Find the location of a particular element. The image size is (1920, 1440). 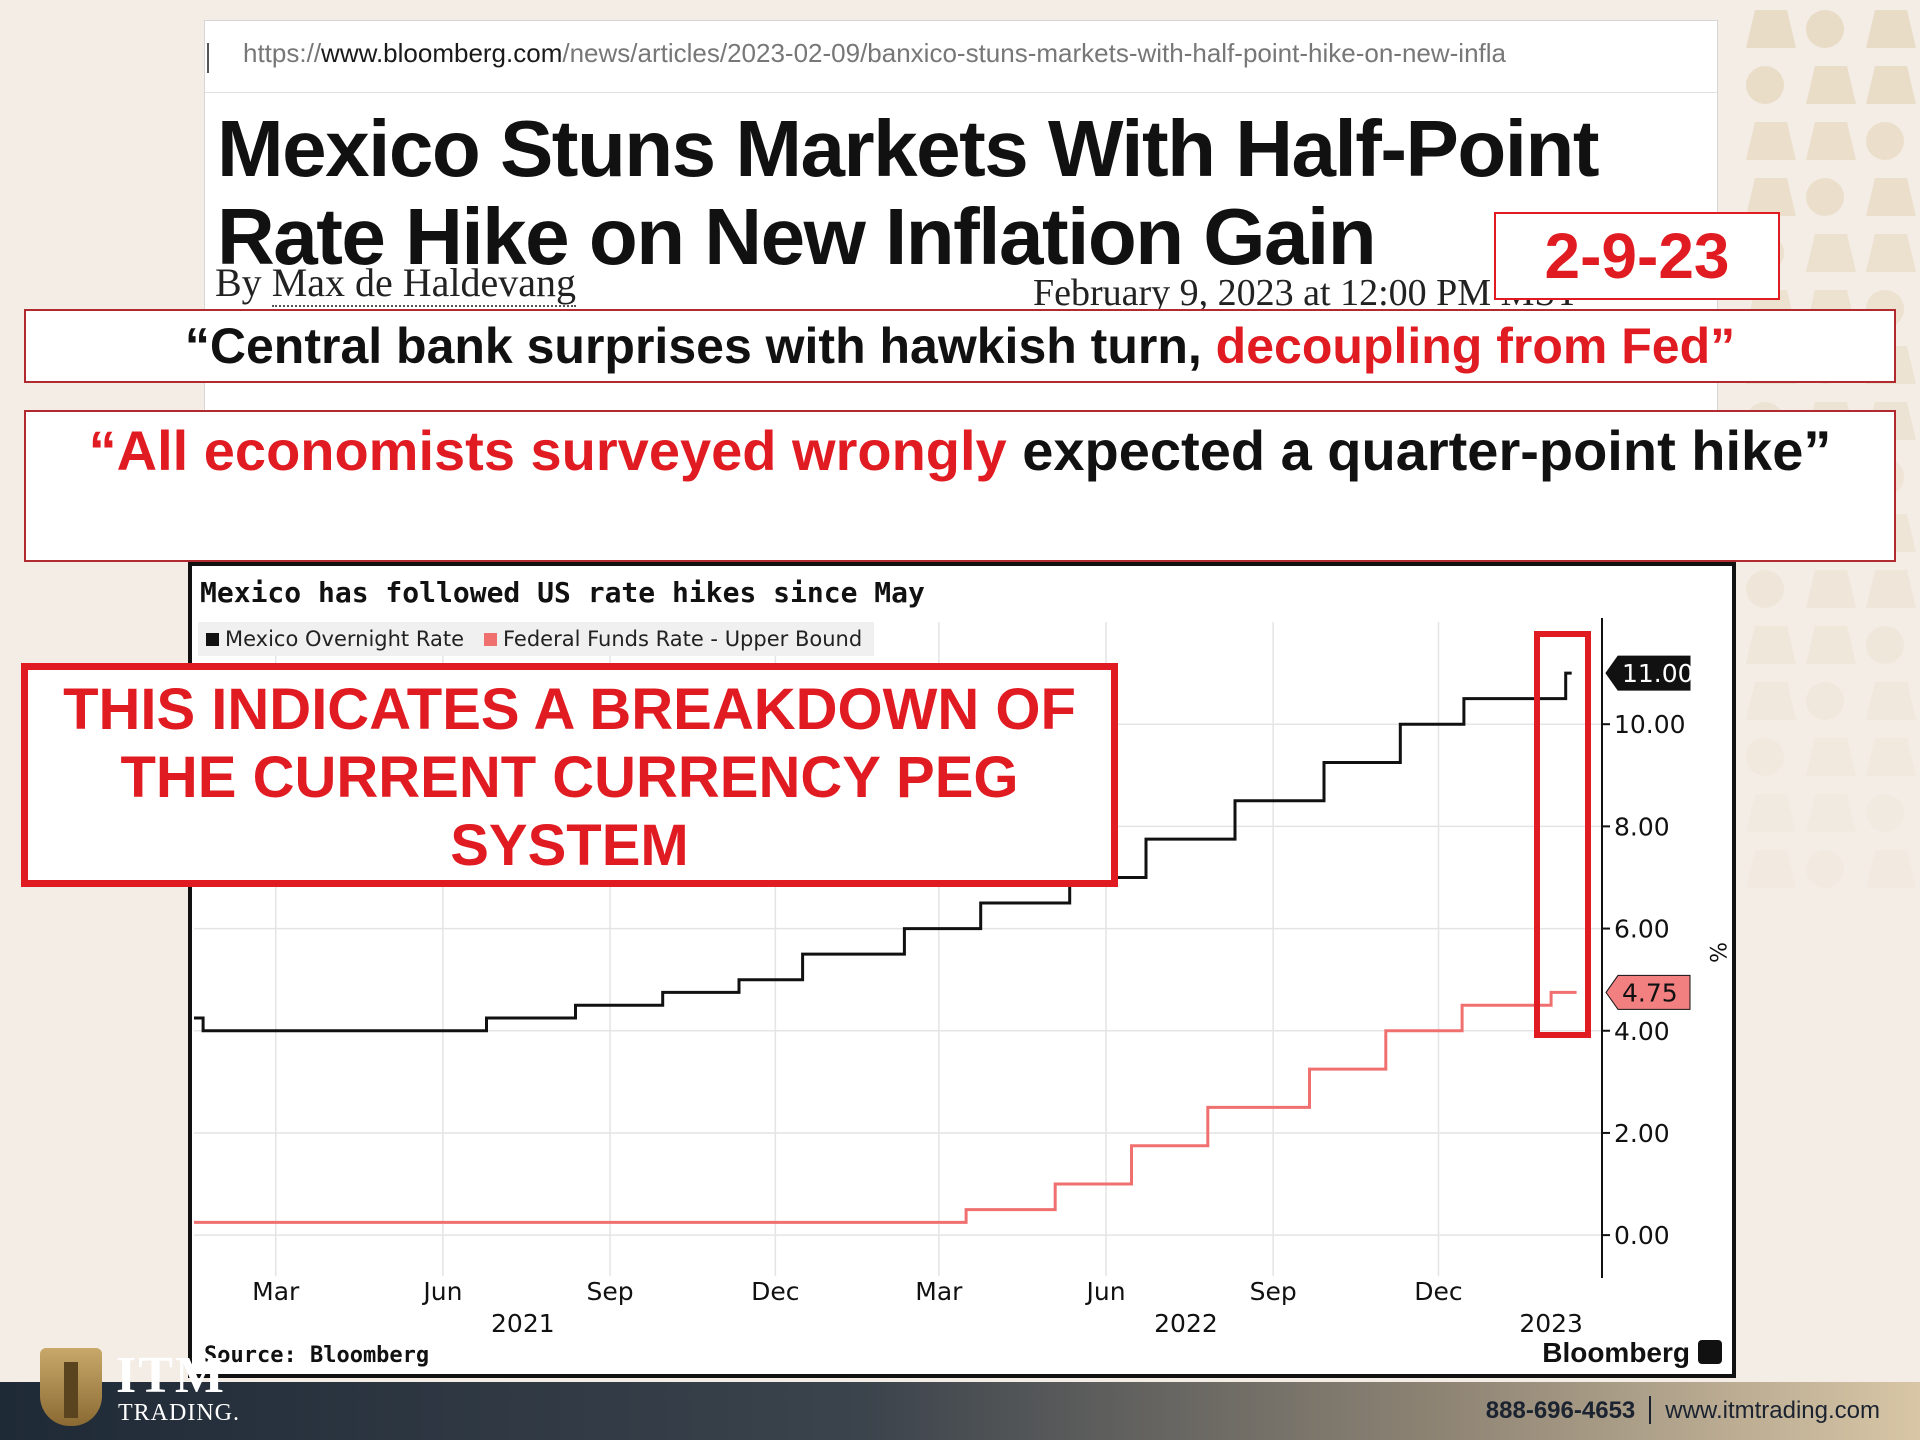

phone-number: 888-696-4653 is located at coordinates (1560, 1410).